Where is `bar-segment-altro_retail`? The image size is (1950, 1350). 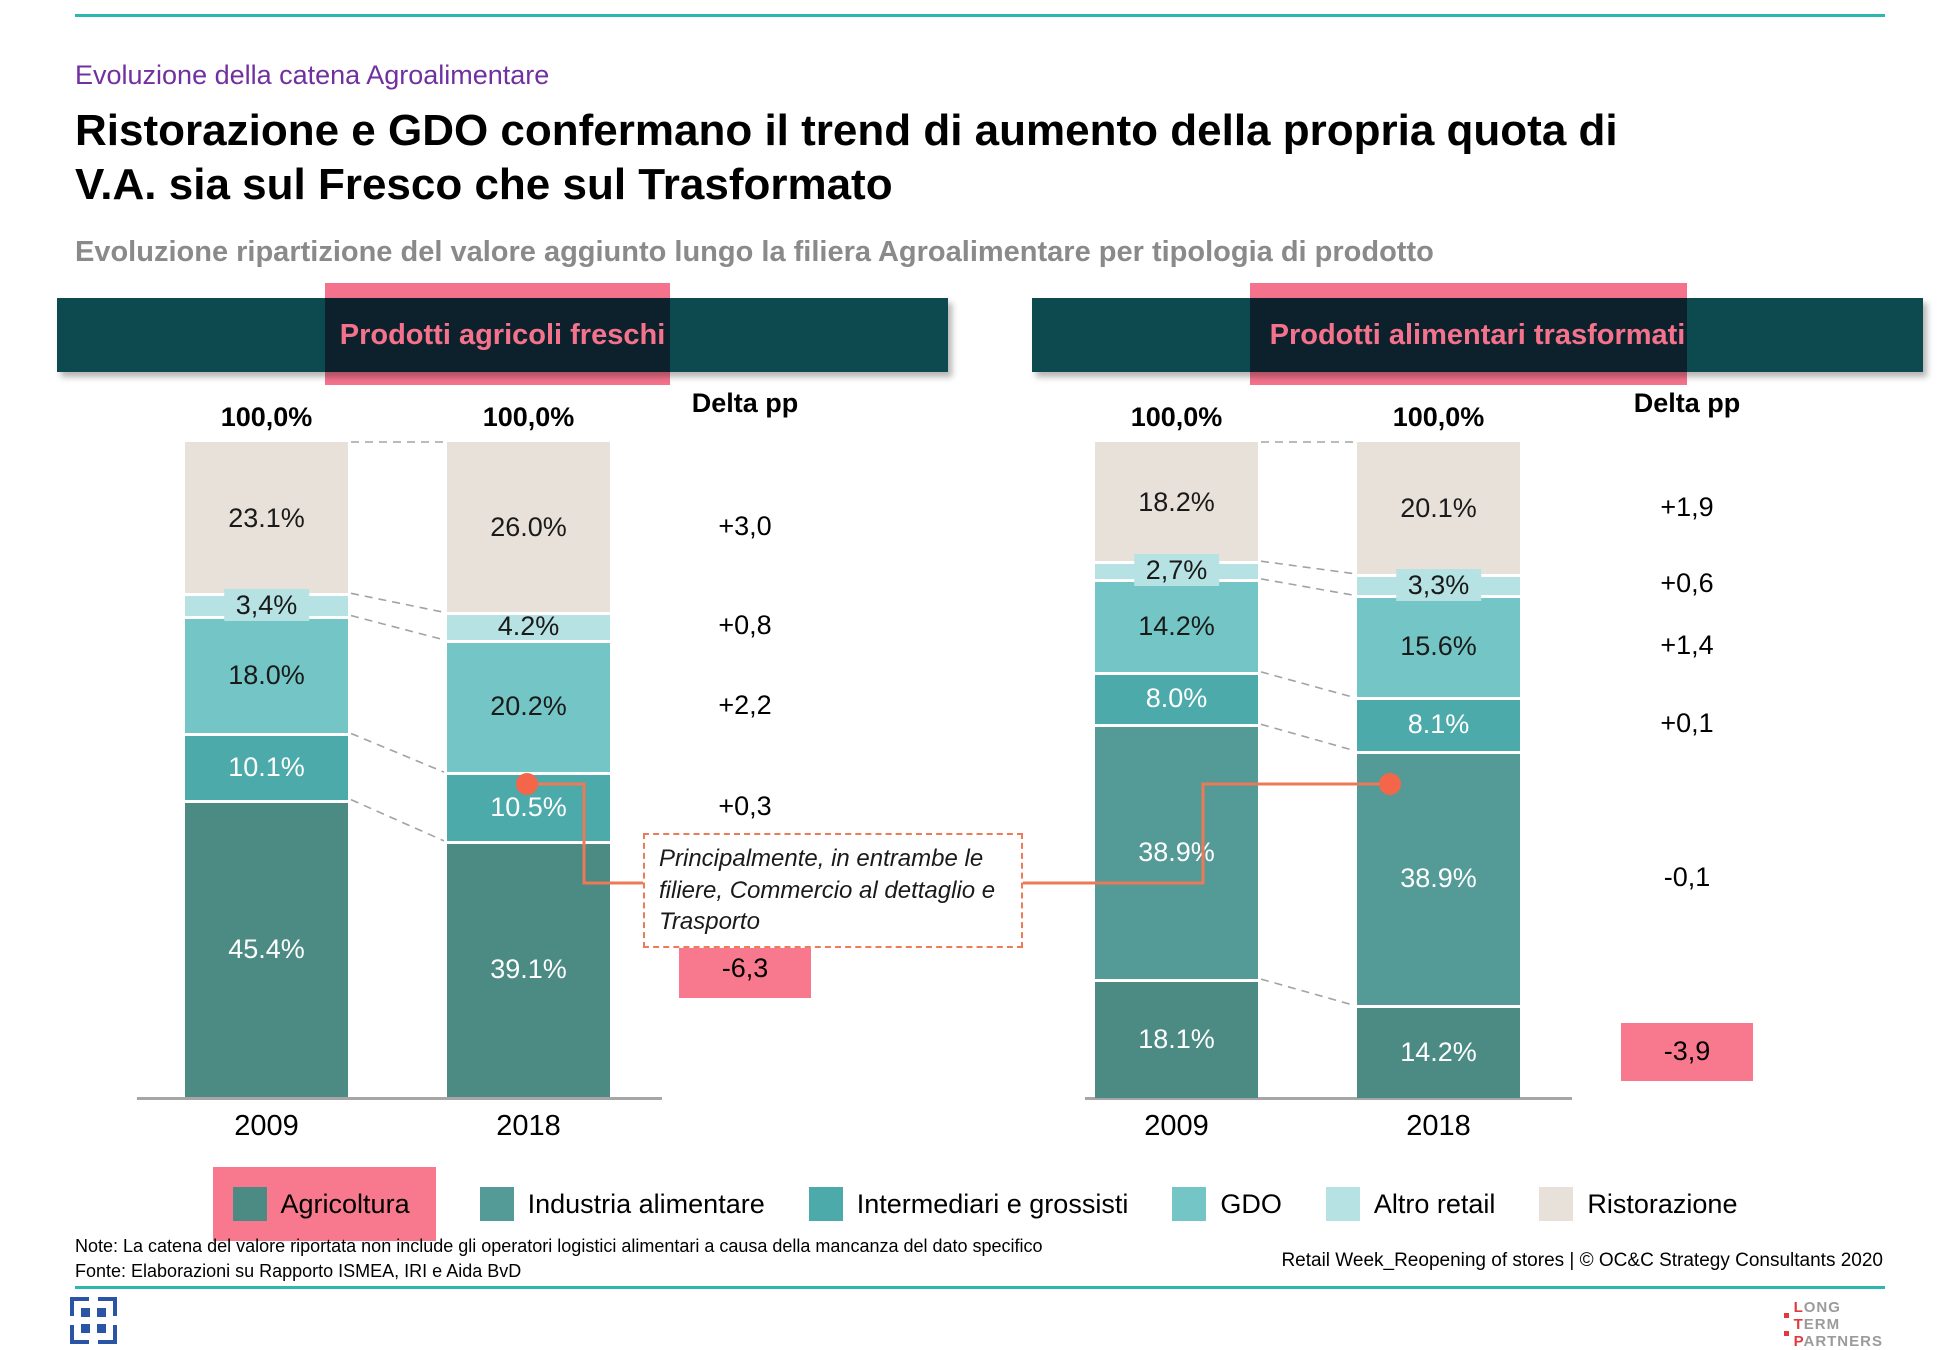 bar-segment-altro_retail is located at coordinates (528, 626).